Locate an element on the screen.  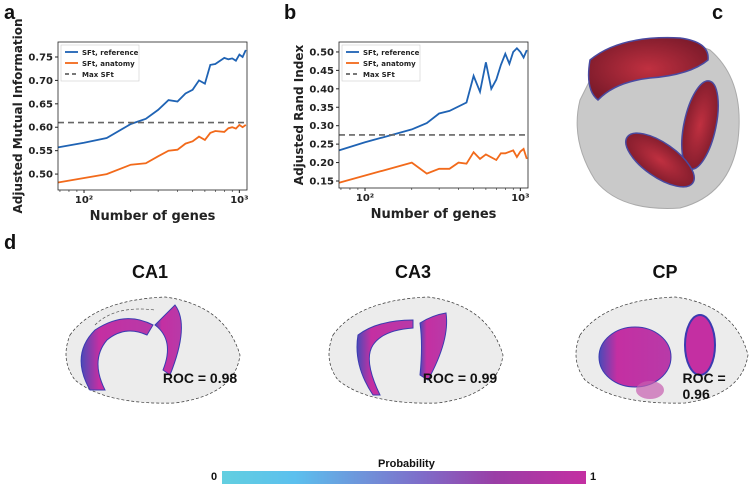
region-title-cp: CP is located at coordinates (665, 272).